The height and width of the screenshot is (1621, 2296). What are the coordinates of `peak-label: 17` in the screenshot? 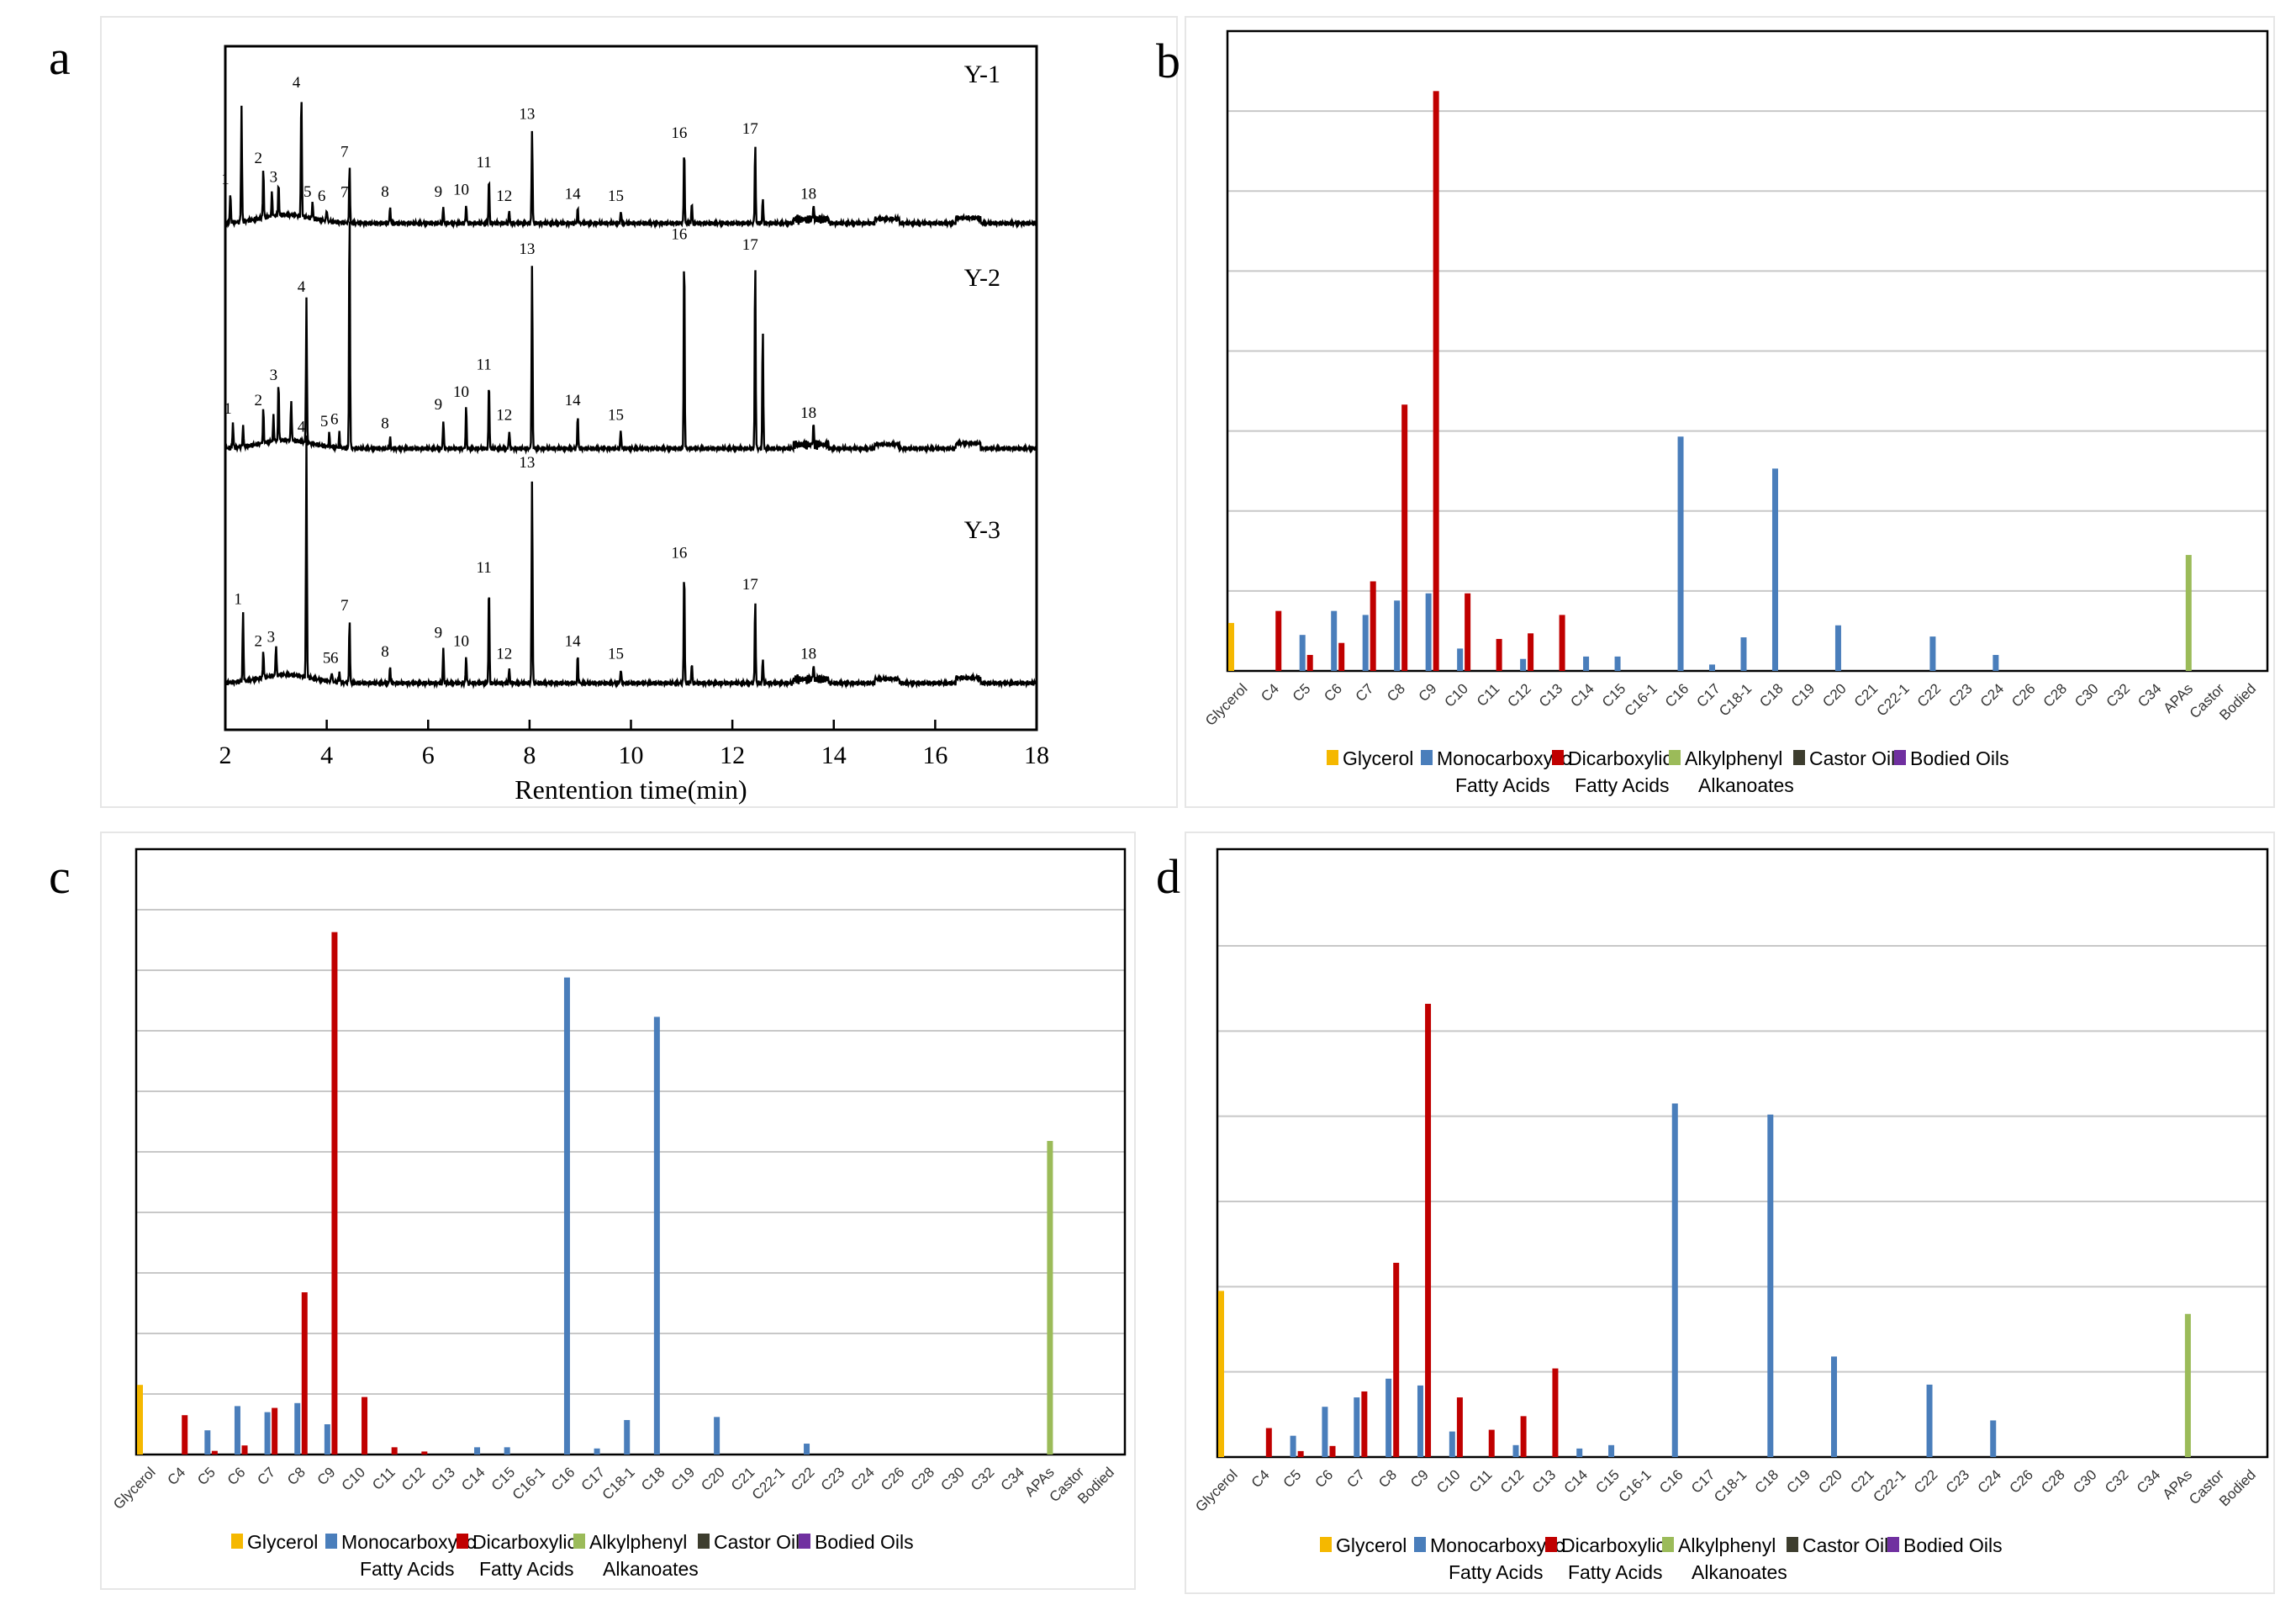 It's located at (750, 129).